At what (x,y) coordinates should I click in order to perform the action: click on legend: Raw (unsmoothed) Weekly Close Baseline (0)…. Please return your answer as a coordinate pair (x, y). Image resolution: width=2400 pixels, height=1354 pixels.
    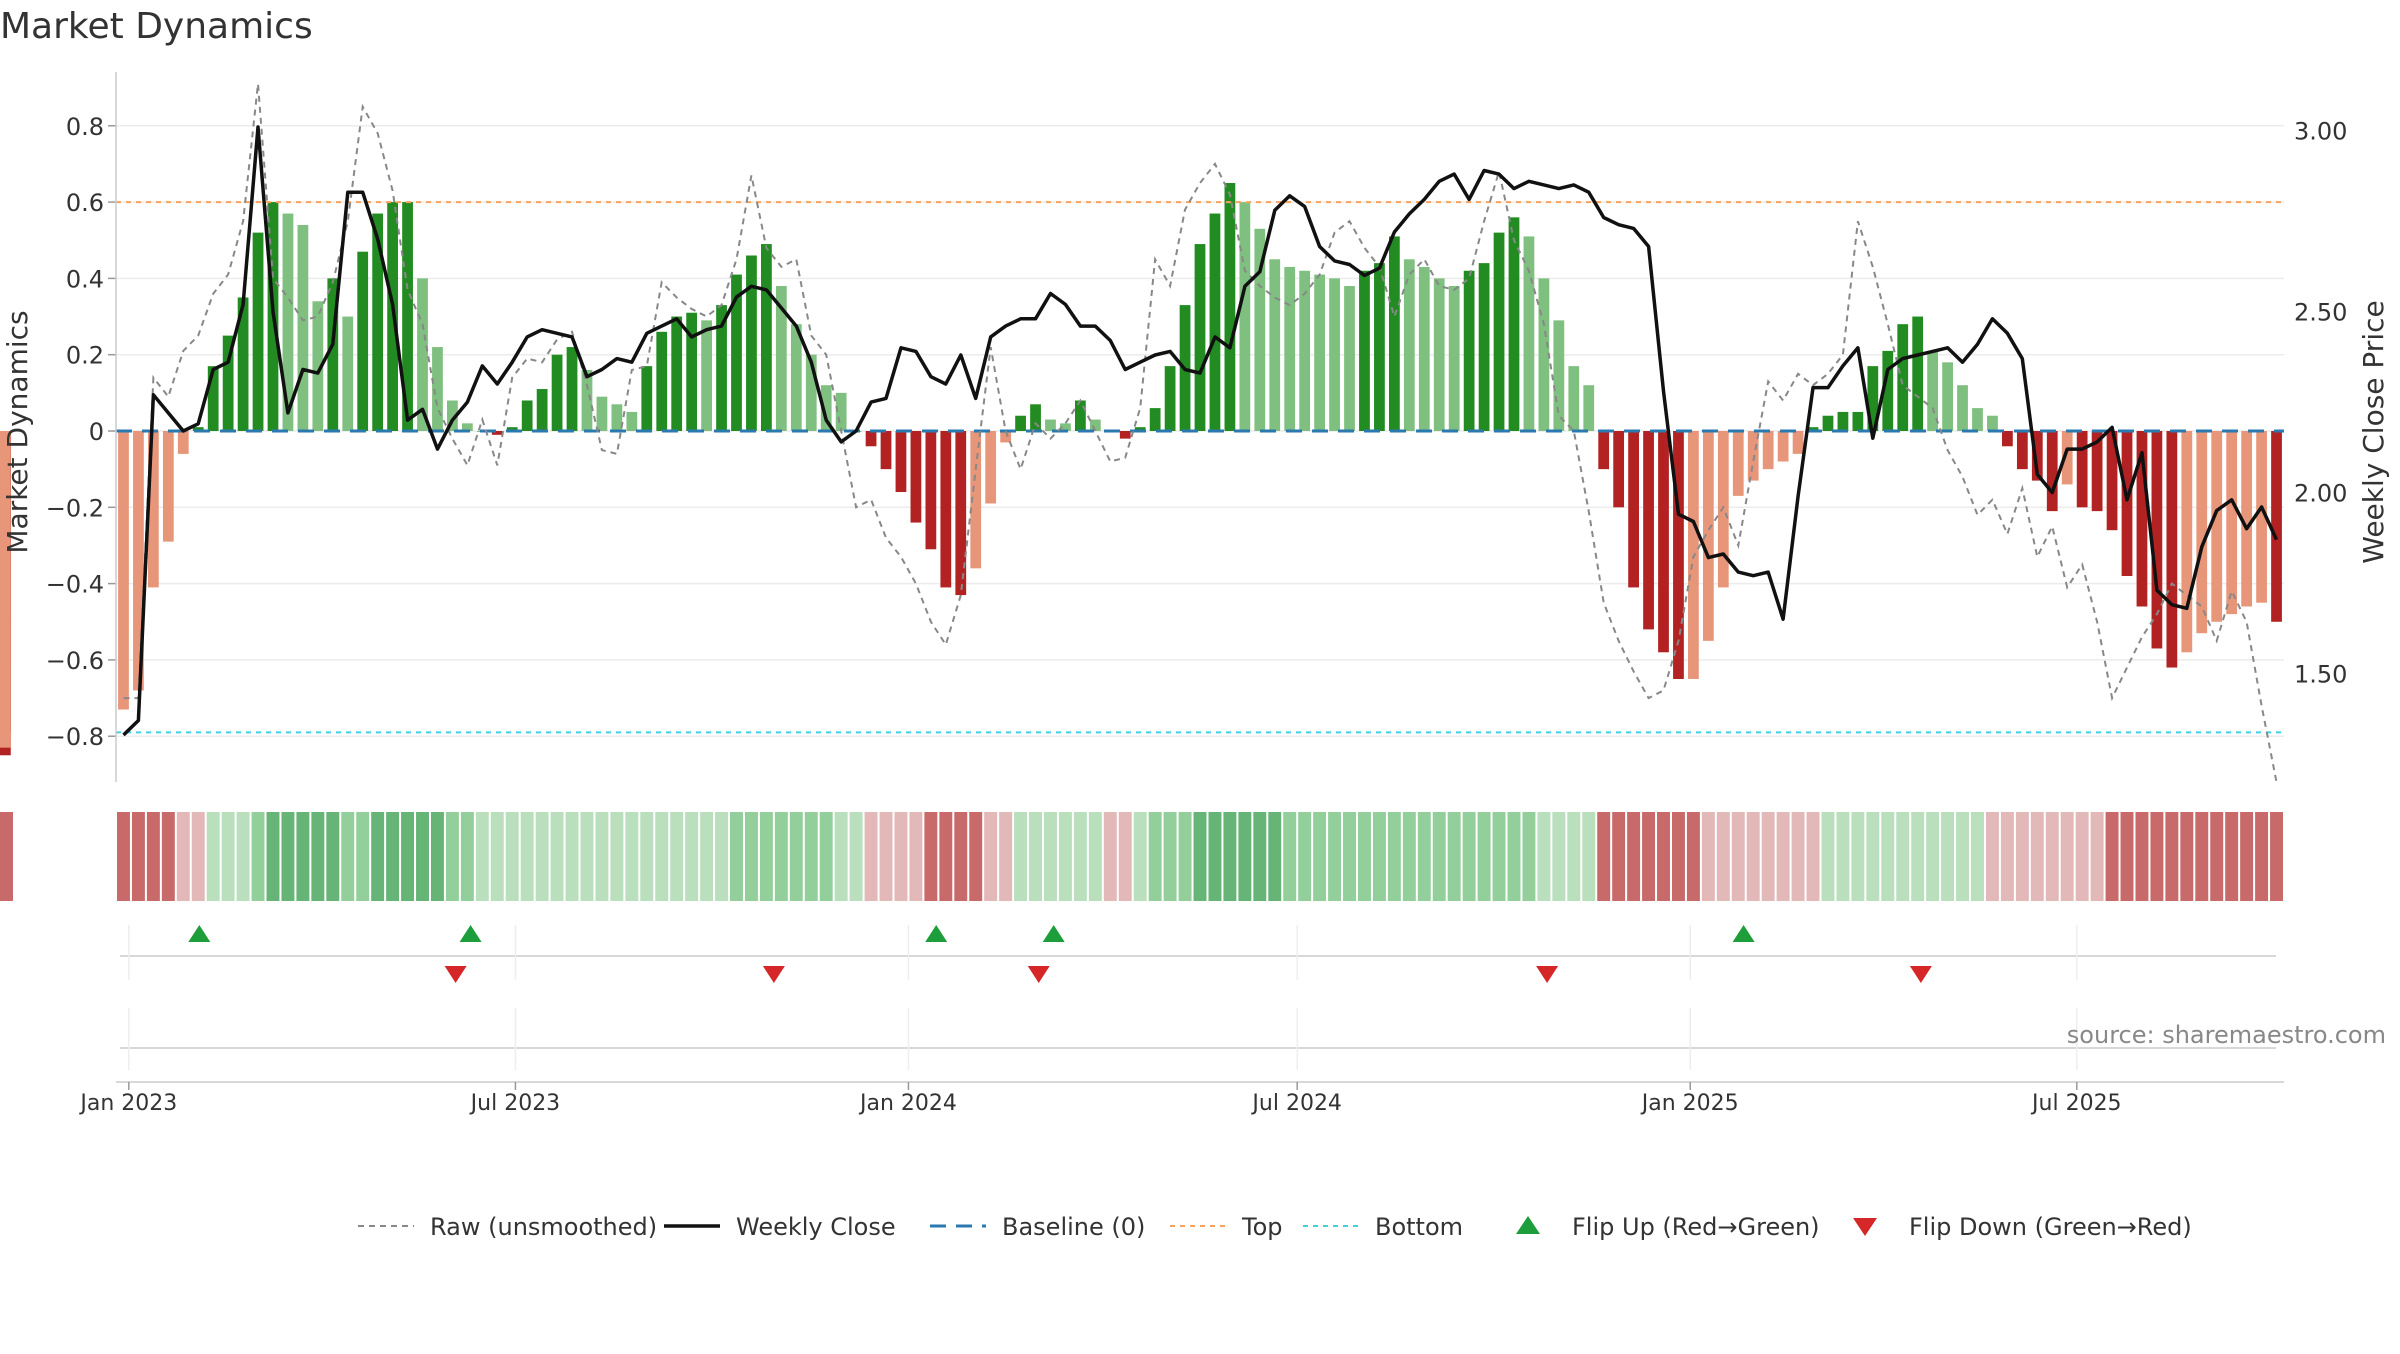
    Looking at the image, I should click on (1275, 1227).